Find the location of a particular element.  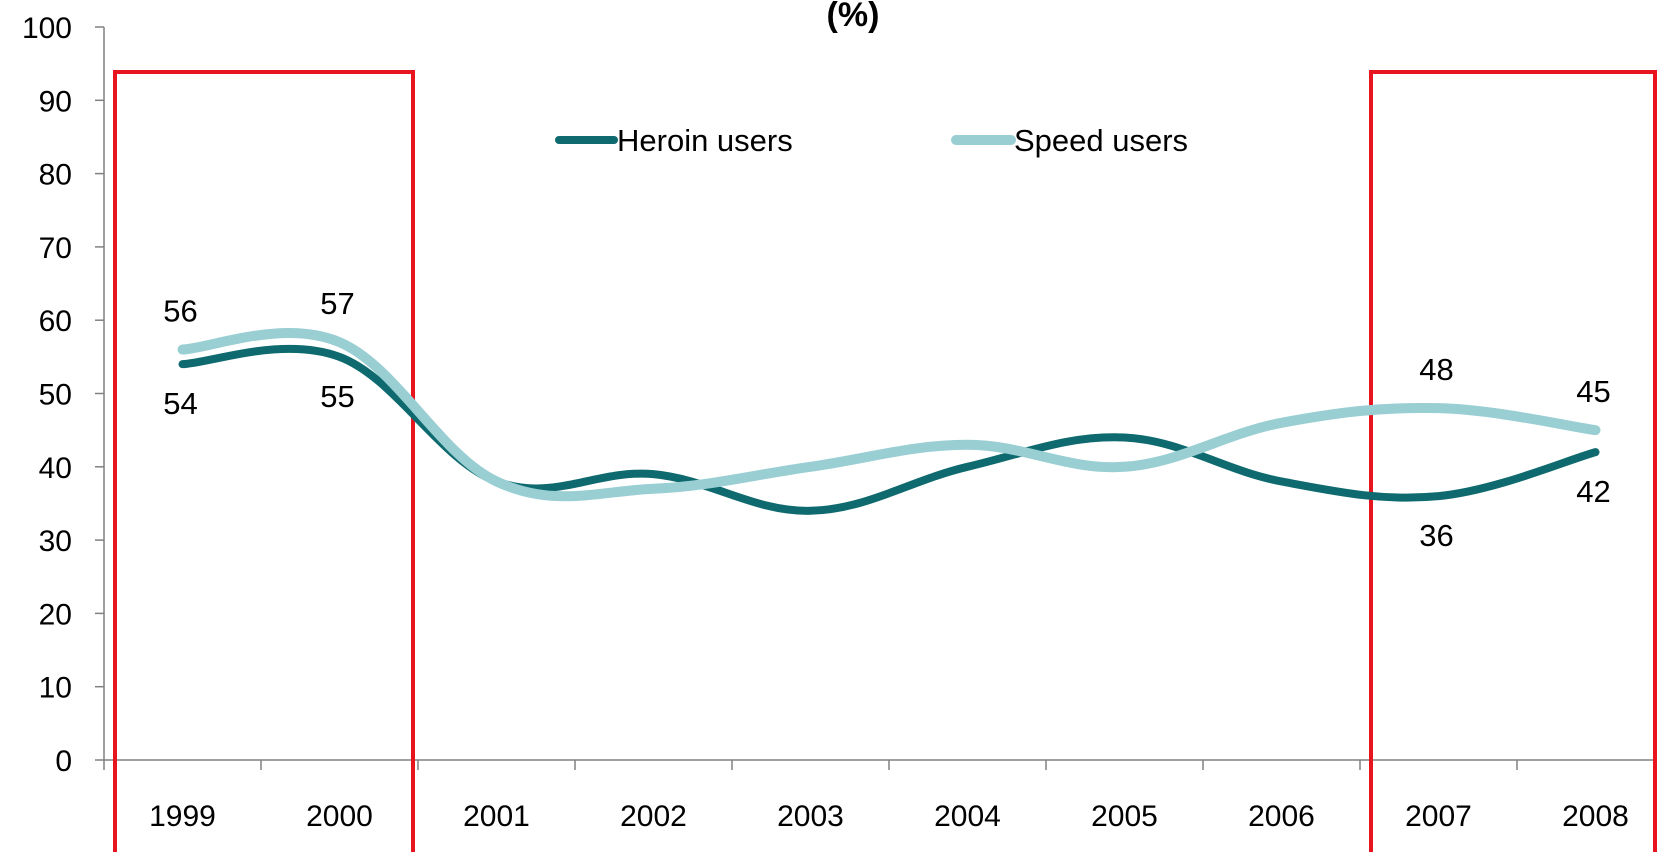

legend-label: Speed users is located at coordinates (1101, 140).